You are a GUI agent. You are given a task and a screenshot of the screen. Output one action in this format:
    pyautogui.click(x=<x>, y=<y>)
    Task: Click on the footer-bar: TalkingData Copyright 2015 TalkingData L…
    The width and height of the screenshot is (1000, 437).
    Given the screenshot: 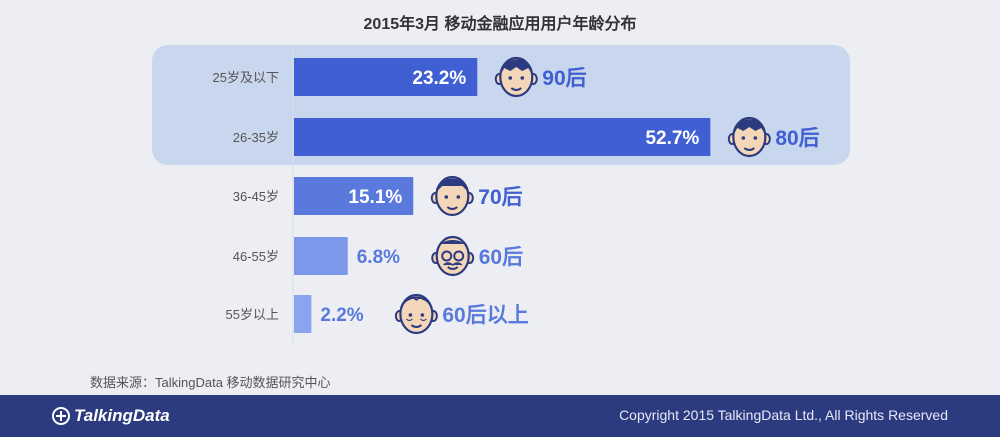 What is the action you would take?
    pyautogui.click(x=500, y=416)
    